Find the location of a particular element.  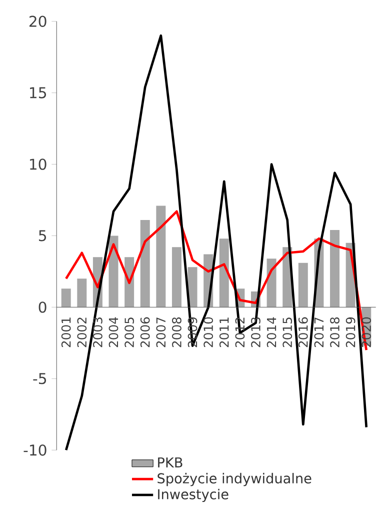

x-tick-label: 2012 is located at coordinates (239, 333).